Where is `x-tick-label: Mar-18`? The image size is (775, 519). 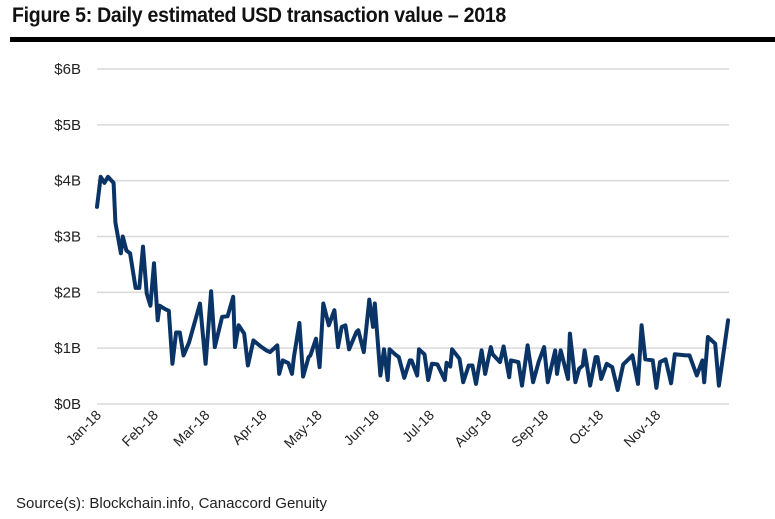
x-tick-label: Mar-18 is located at coordinates (191, 428).